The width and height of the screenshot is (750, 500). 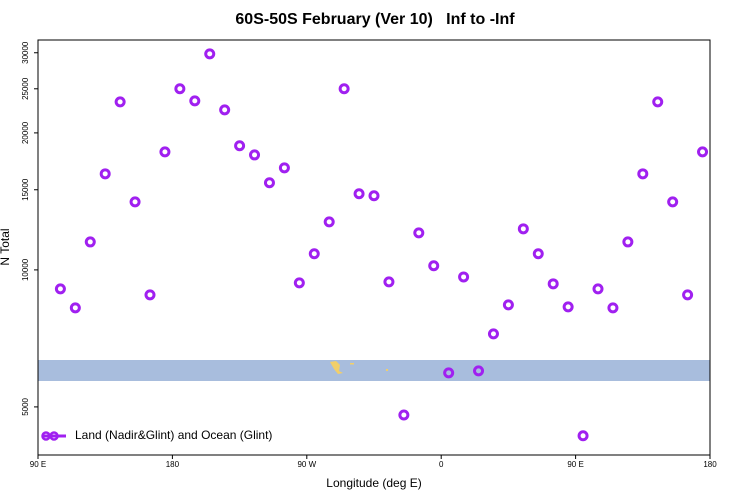 What do you see at coordinates (25, 269) in the screenshot?
I see `y-tick-label: 10000` at bounding box center [25, 269].